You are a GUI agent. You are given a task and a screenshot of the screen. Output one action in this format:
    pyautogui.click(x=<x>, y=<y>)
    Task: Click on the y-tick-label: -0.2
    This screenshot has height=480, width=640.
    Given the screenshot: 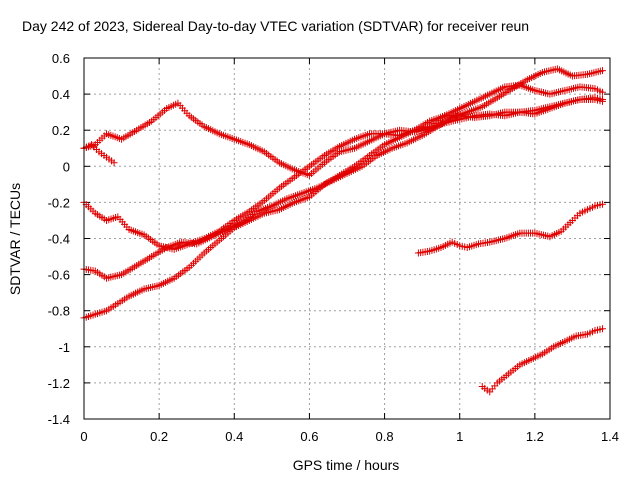 What is the action you would take?
    pyautogui.click(x=59, y=202)
    